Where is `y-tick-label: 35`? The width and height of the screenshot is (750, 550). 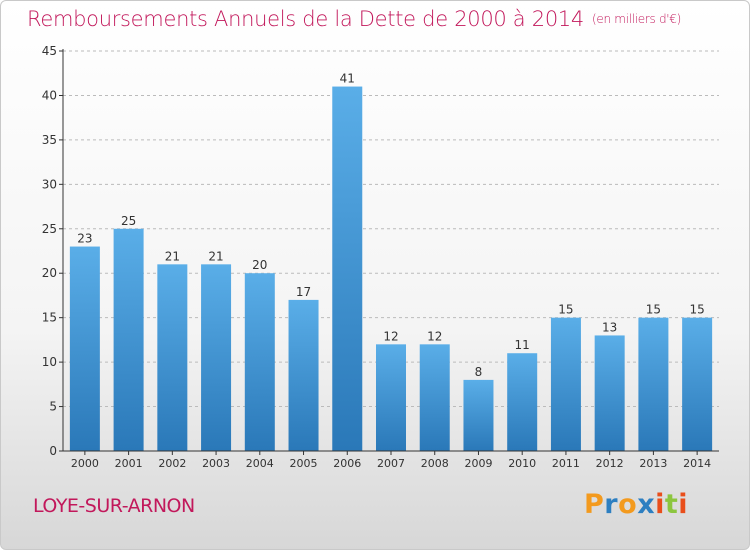 y-tick-label: 35 is located at coordinates (49, 140).